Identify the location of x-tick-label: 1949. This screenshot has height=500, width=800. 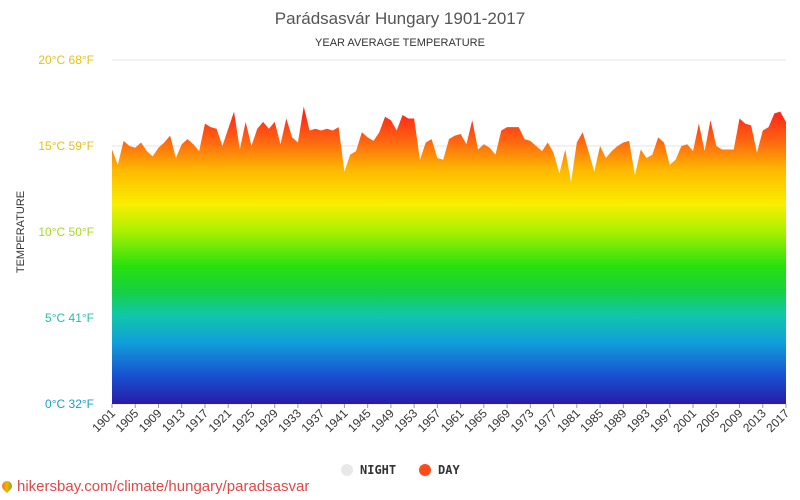
(382, 420).